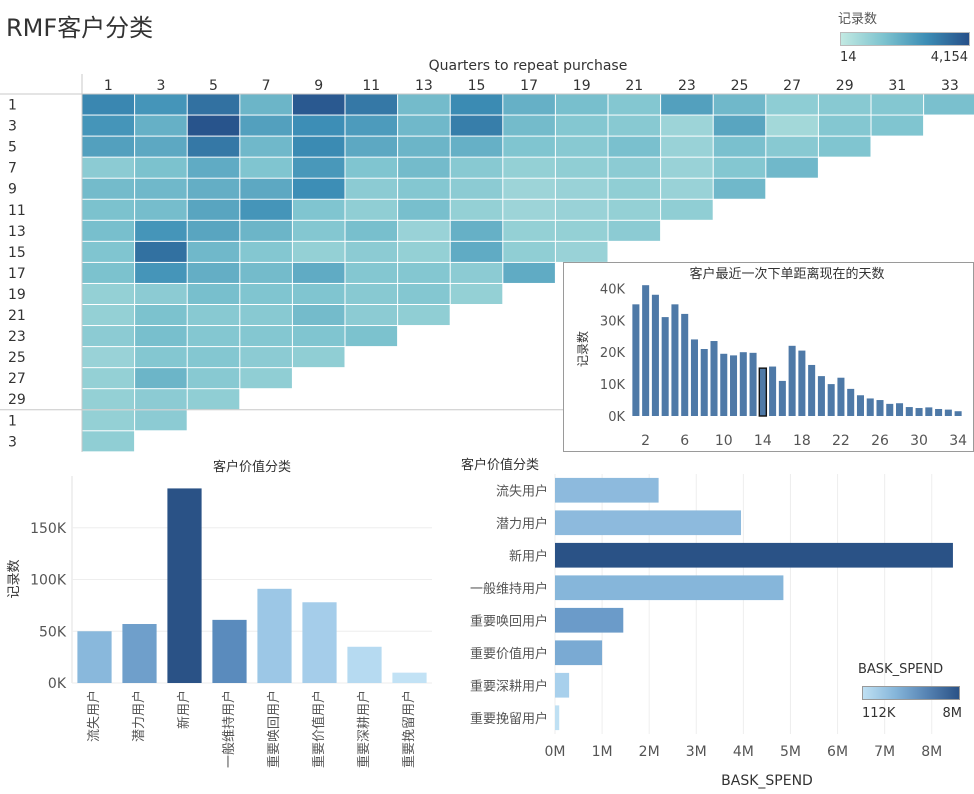 The image size is (974, 794). Describe the element at coordinates (522, 491) in the screenshot. I see `hbar-category-label: 流失用户` at that location.